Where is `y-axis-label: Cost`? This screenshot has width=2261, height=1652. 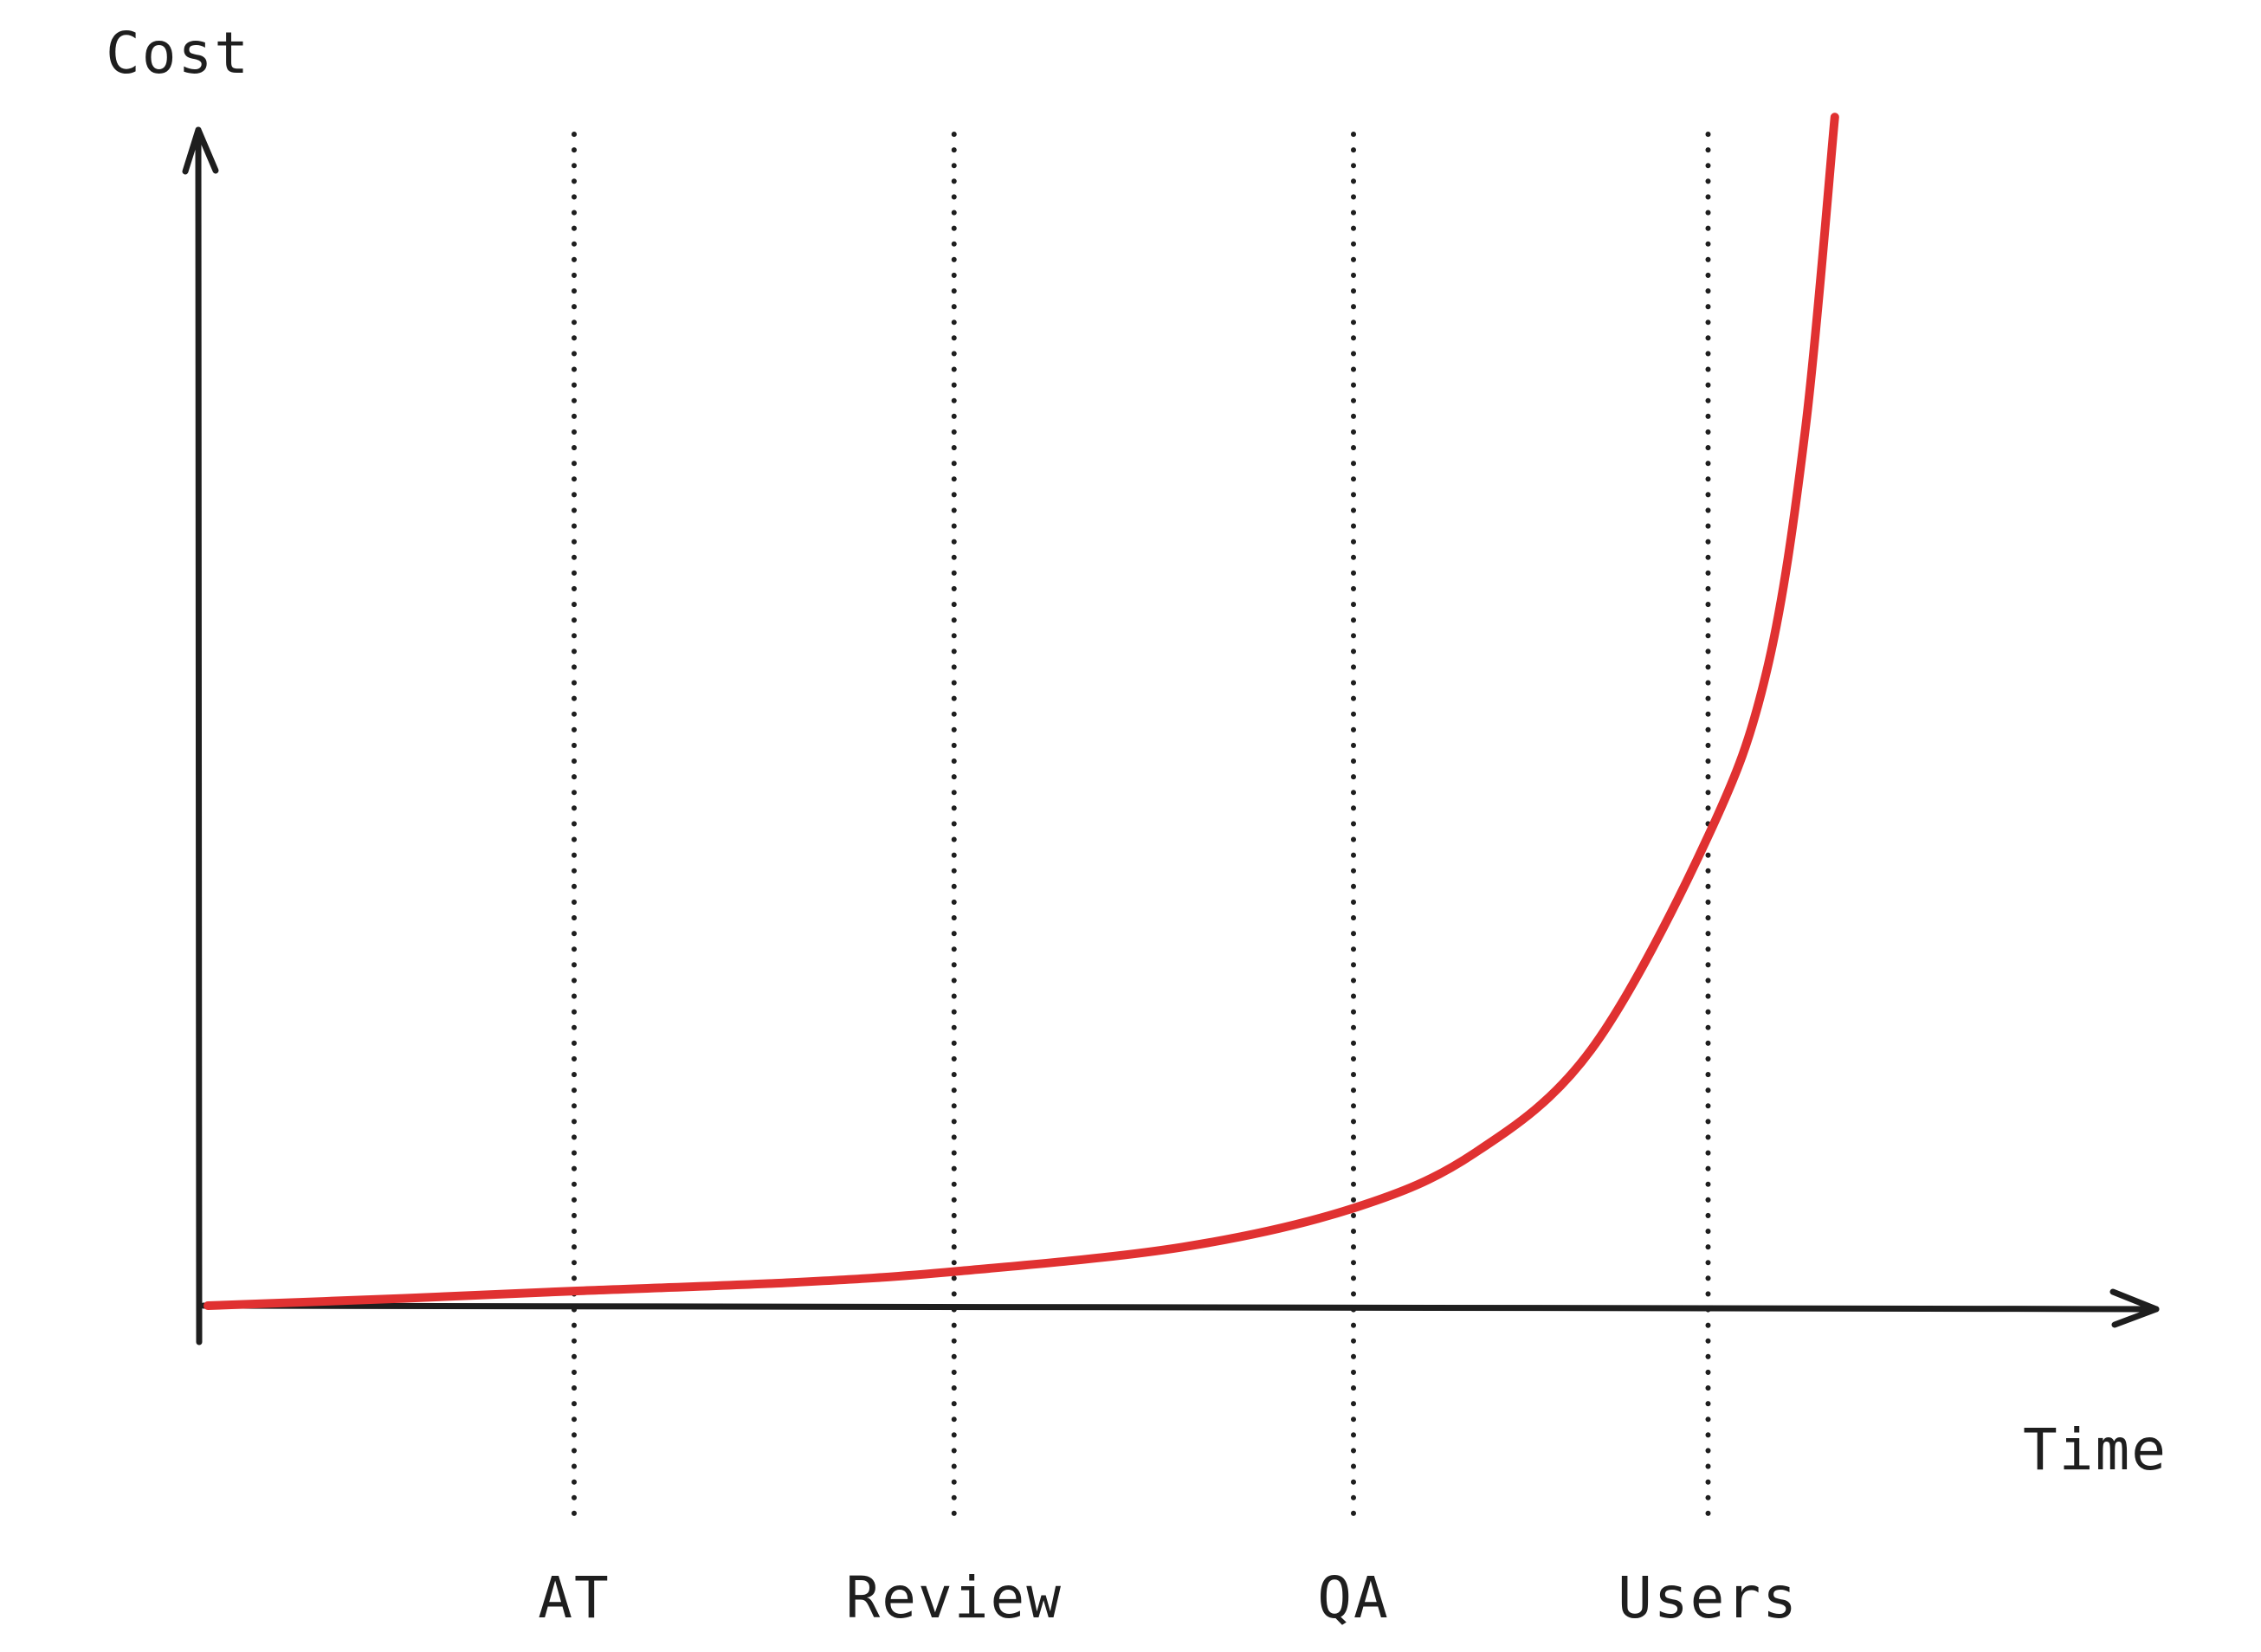
y-axis-label: Cost is located at coordinates (178, 53).